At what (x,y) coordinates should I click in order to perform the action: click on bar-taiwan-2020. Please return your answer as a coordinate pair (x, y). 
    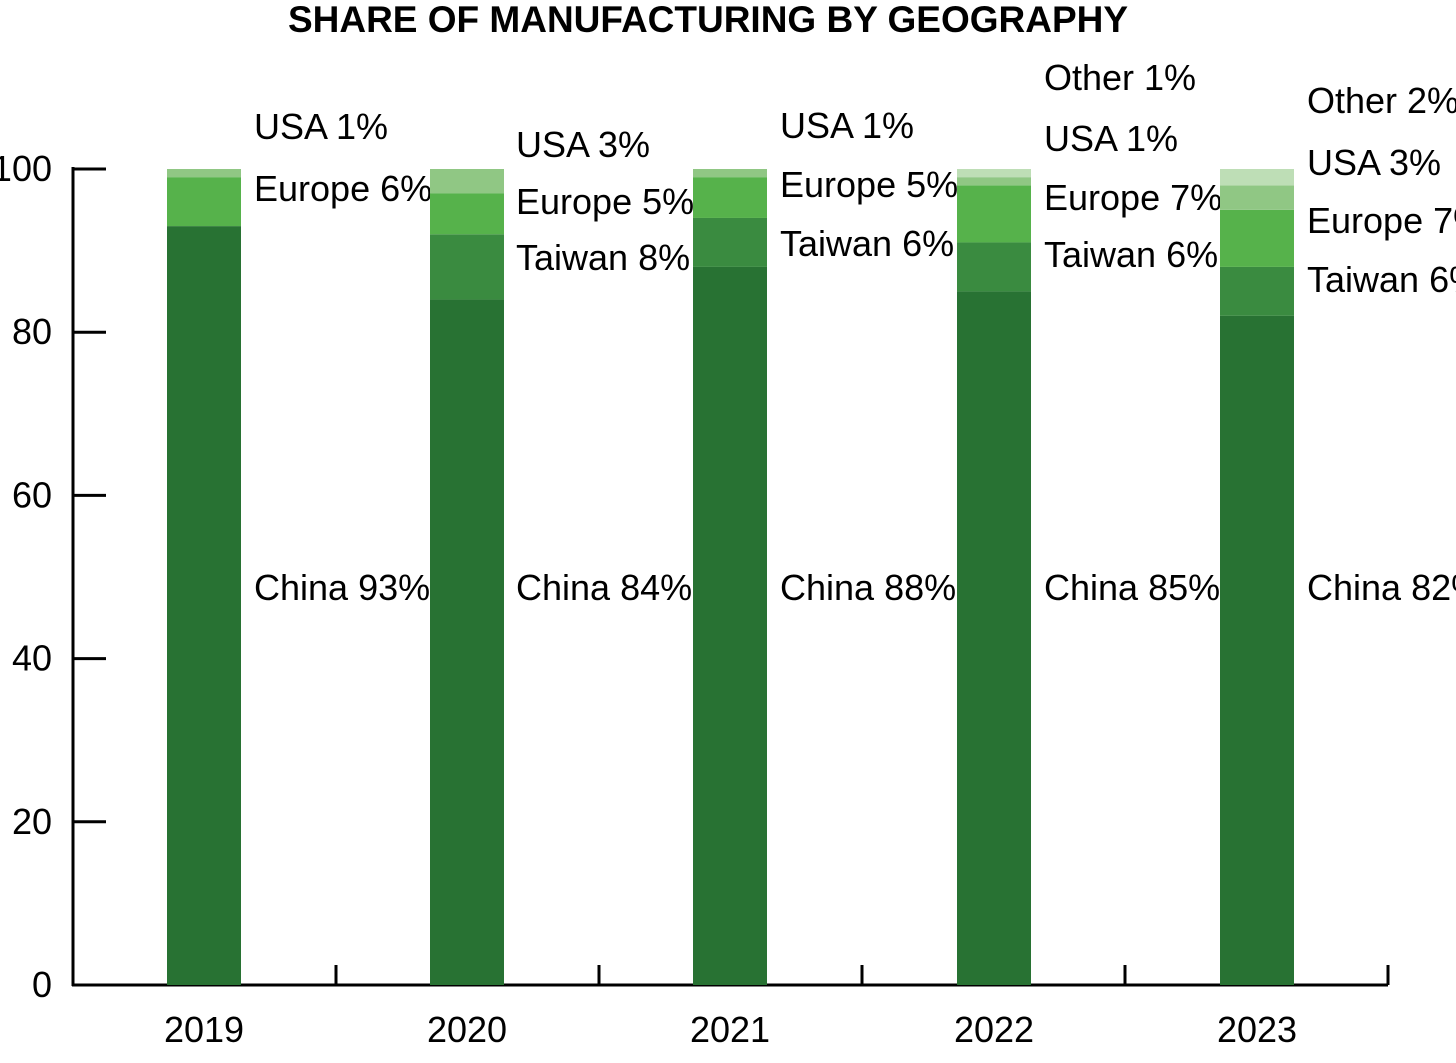
    Looking at the image, I should click on (467, 267).